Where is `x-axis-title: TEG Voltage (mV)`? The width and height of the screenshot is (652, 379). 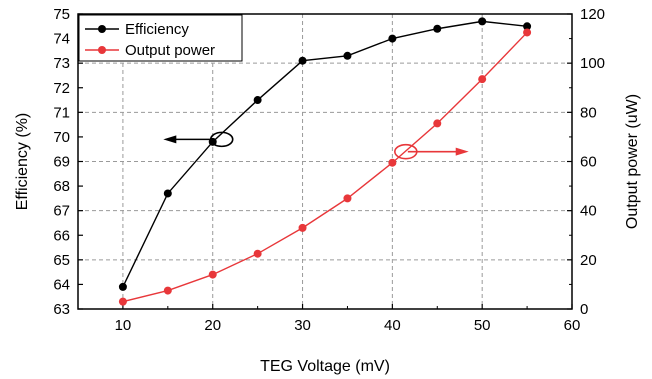
x-axis-title: TEG Voltage (mV) is located at coordinates (325, 366).